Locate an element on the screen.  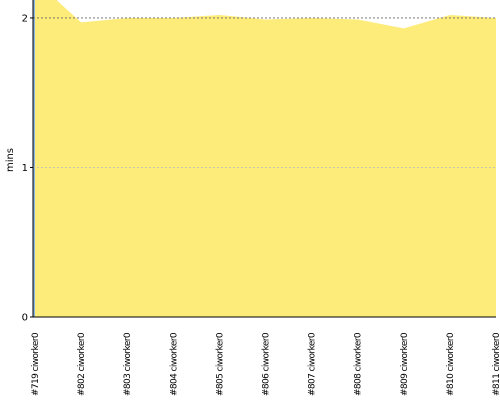
x-tick-label: #807 ciworker0 is located at coordinates (313, 364).